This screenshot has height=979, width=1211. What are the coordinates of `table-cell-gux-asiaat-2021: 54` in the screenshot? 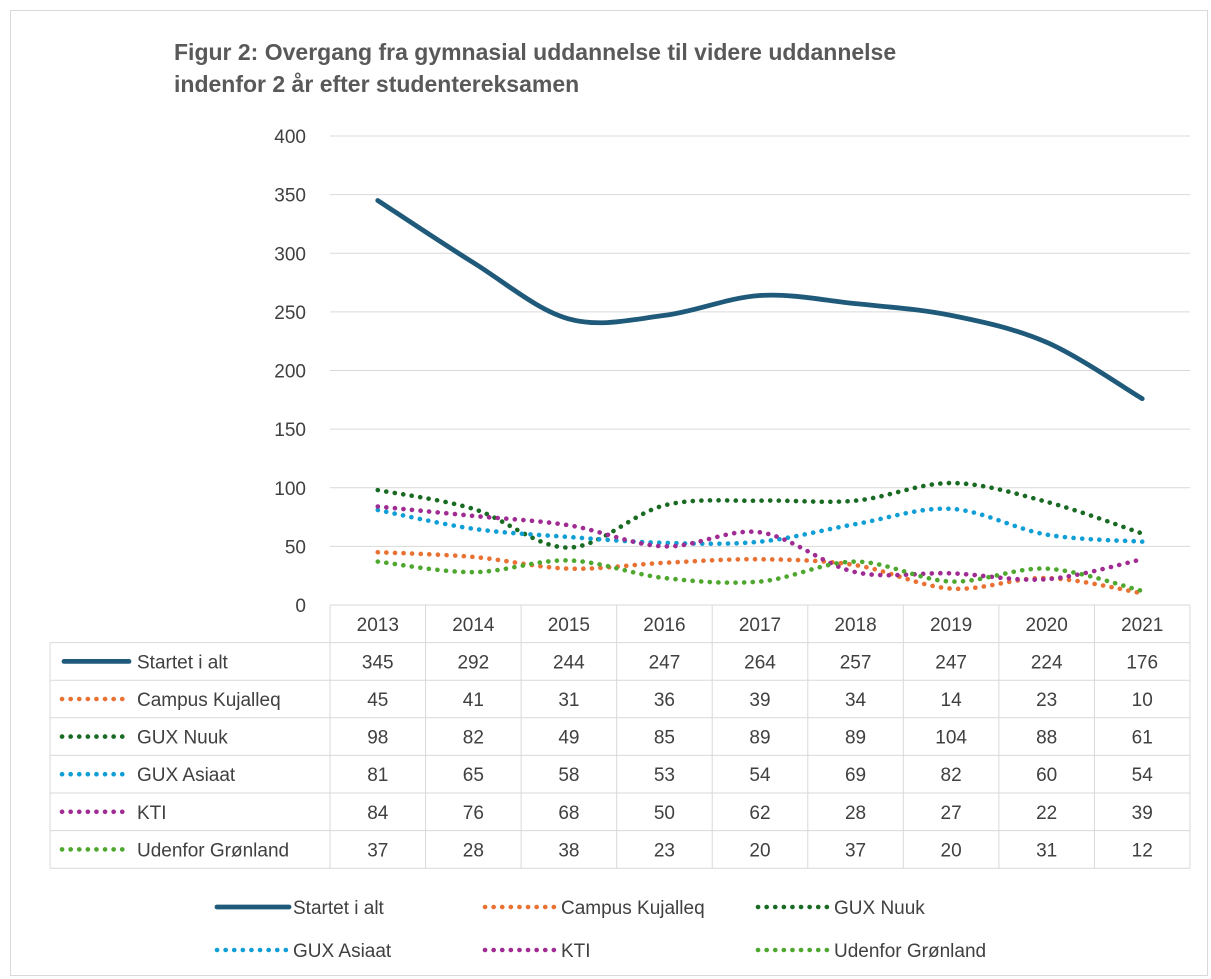 It's located at (1143, 775).